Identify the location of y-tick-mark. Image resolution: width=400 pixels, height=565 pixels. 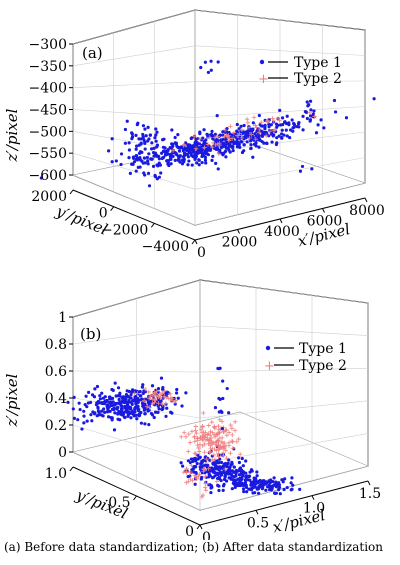
(198, 527).